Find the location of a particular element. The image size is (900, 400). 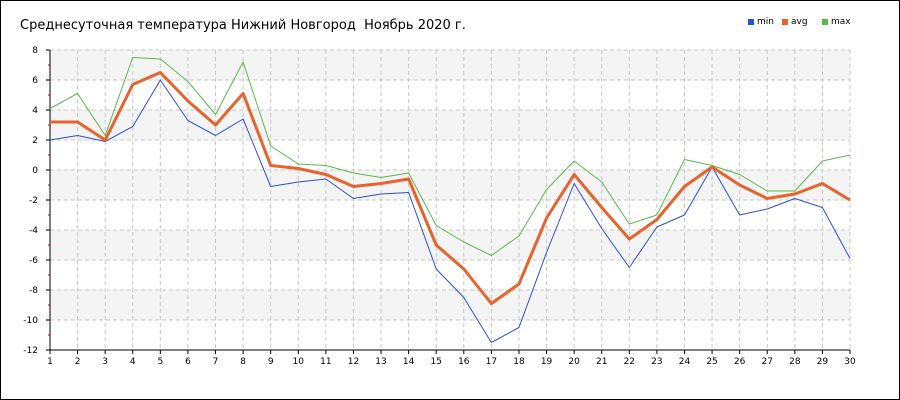

legend-label: max is located at coordinates (841, 22).